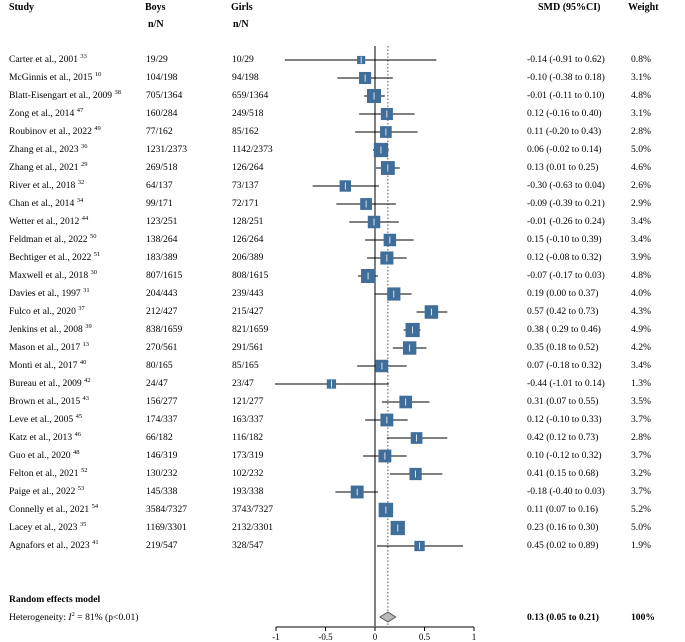 Image resolution: width=685 pixels, height=642 pixels. What do you see at coordinates (162, 473) in the screenshot?
I see `boys-n-over-N: 130/232` at bounding box center [162, 473].